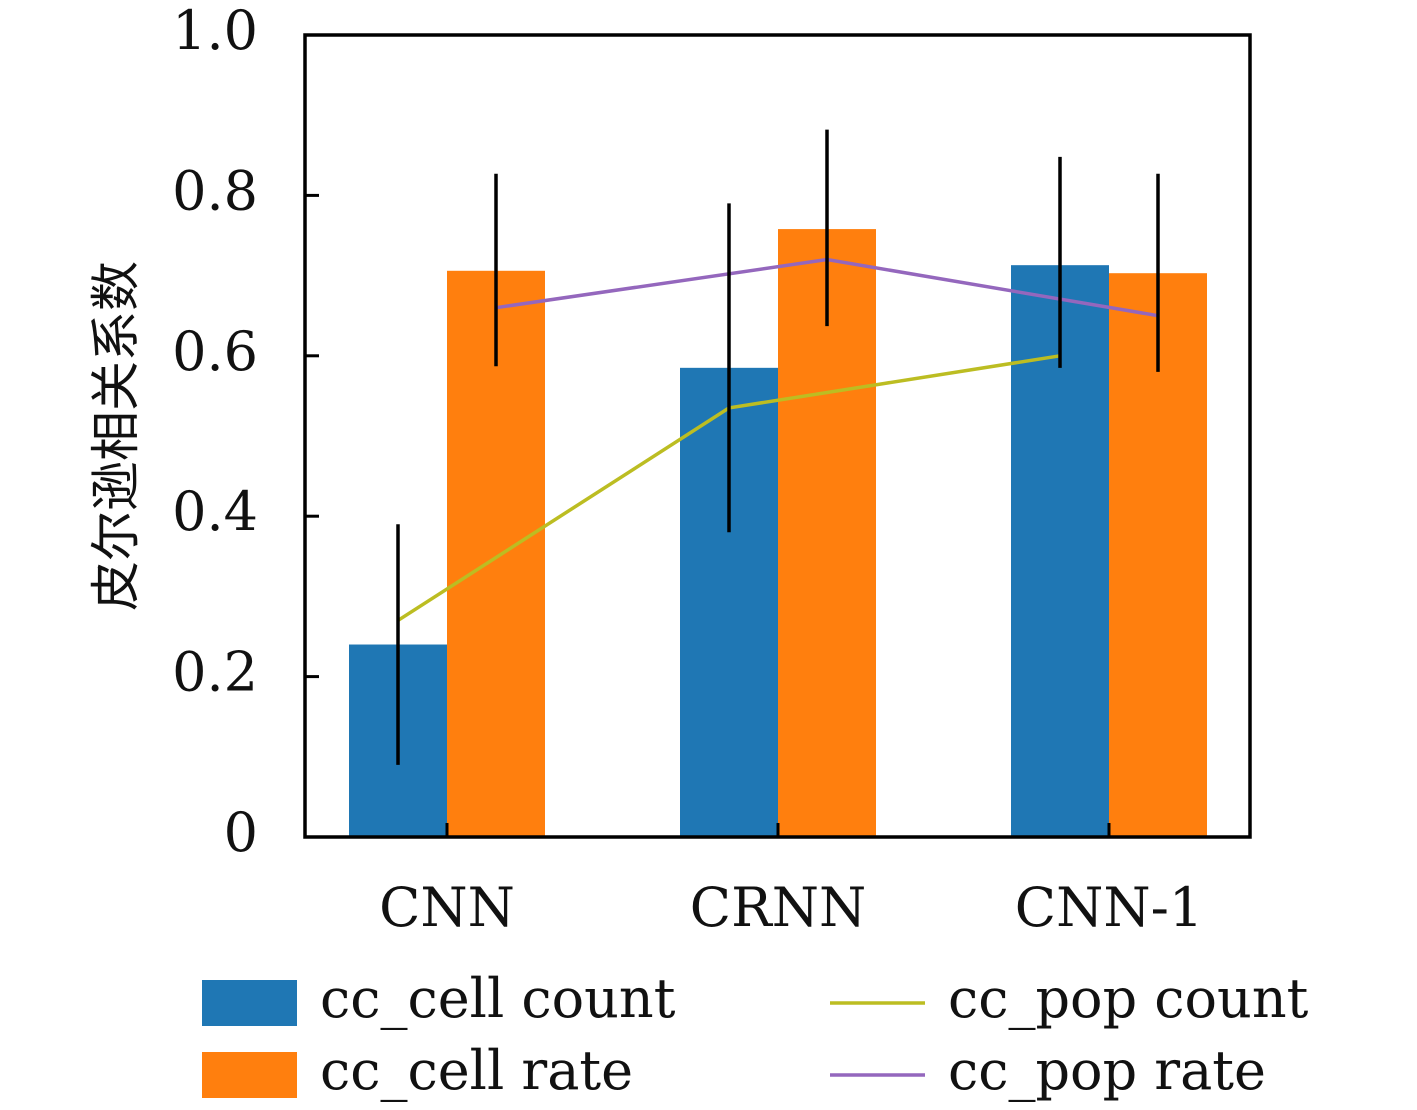 This screenshot has height=1110, width=1417. What do you see at coordinates (1109, 907) in the screenshot?
I see `x-tick-label: CNN-1` at bounding box center [1109, 907].